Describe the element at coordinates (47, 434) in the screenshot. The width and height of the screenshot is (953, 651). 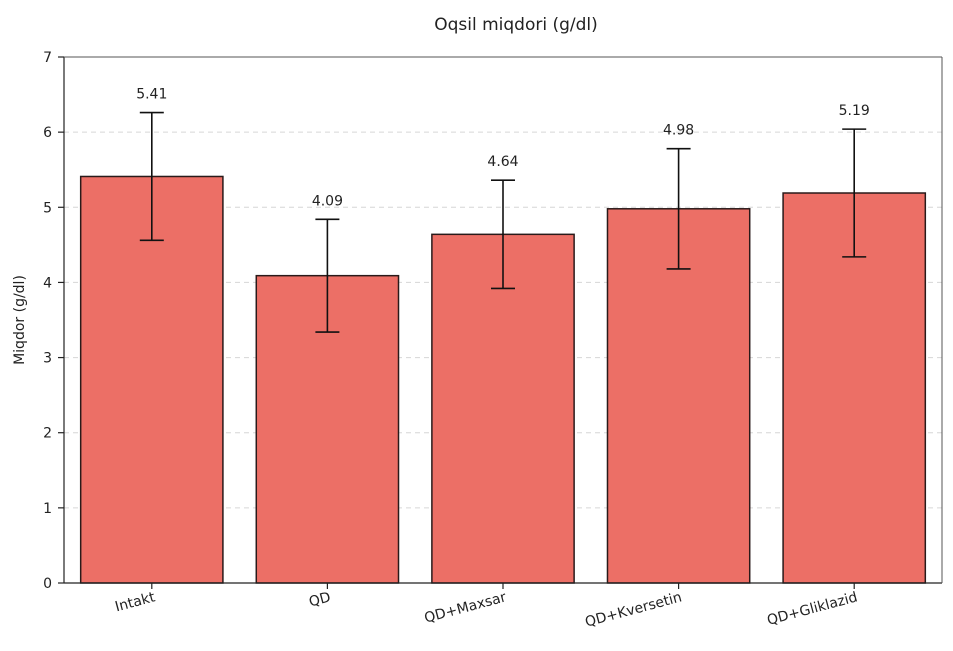
I see `y-tick-label: 2` at that location.